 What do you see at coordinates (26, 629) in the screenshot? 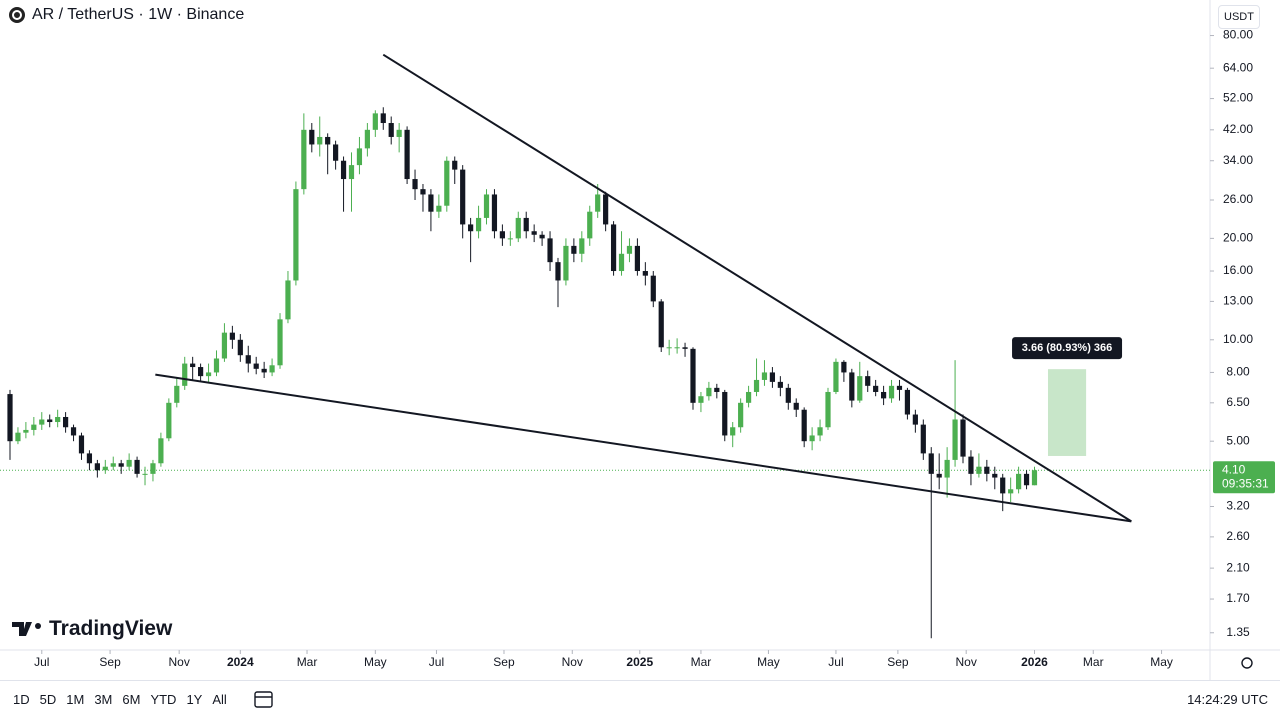
I see `brand-logo` at bounding box center [26, 629].